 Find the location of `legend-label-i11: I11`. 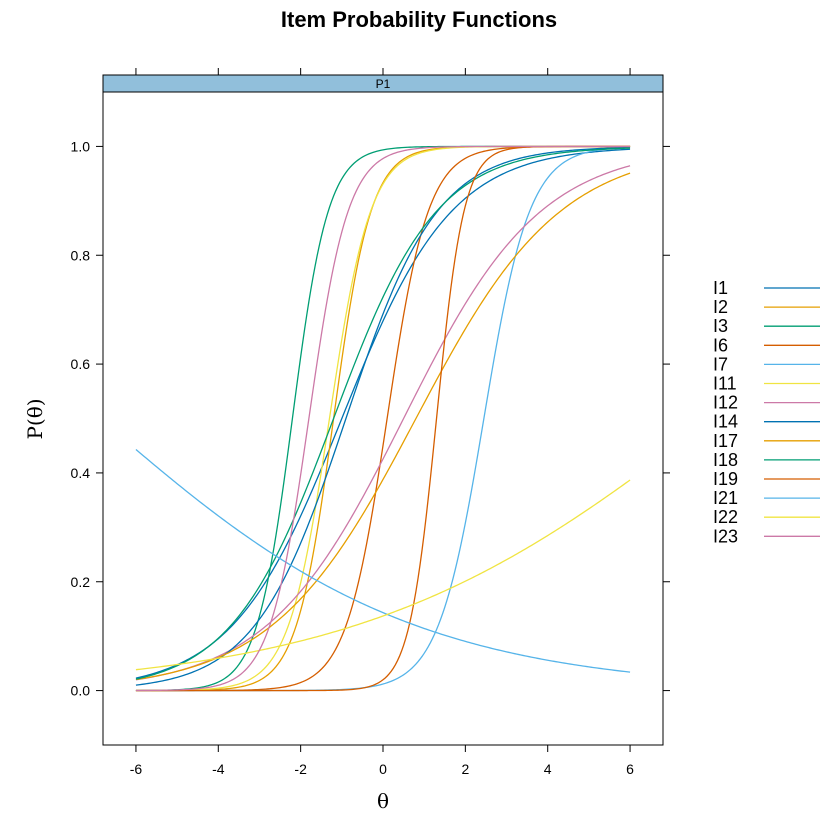

legend-label-i11: I11 is located at coordinates (725, 384).